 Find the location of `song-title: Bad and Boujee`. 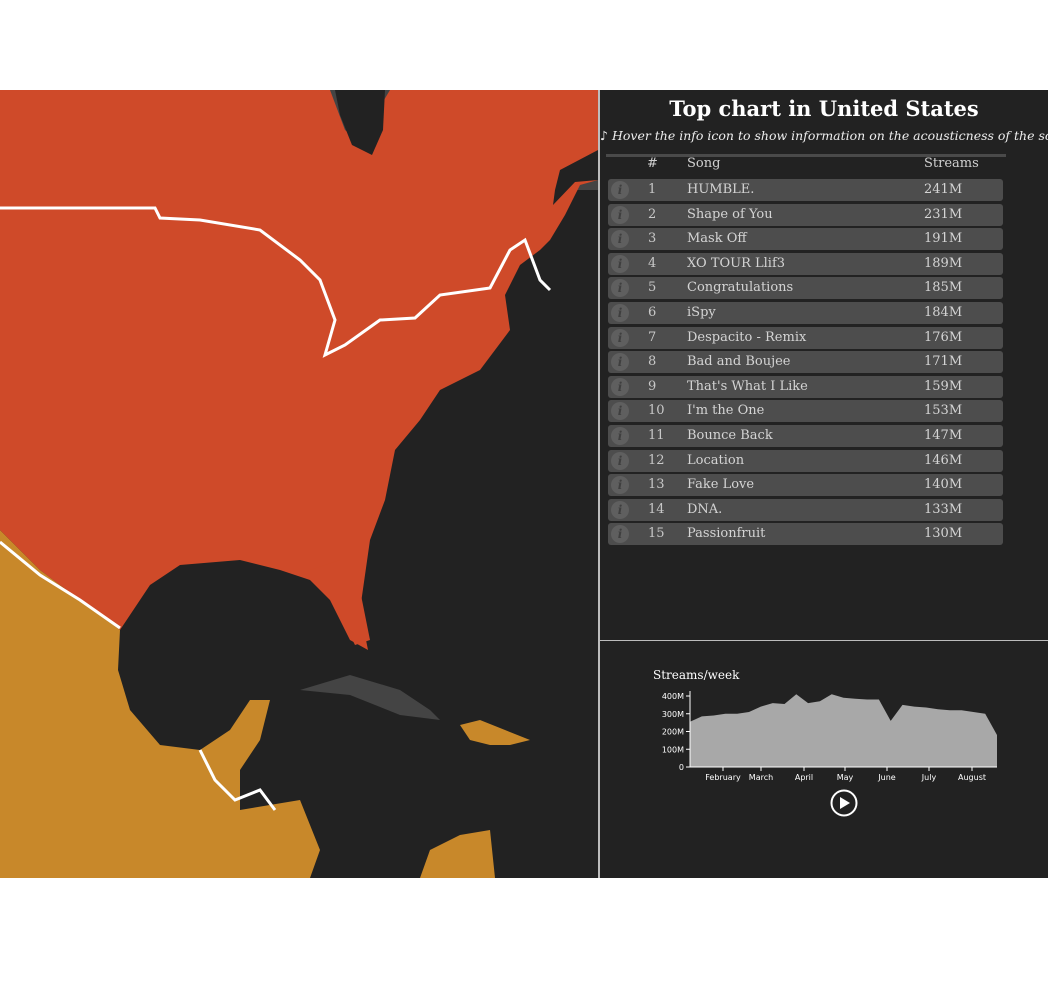

song-title: Bad and Boujee is located at coordinates (739, 362).